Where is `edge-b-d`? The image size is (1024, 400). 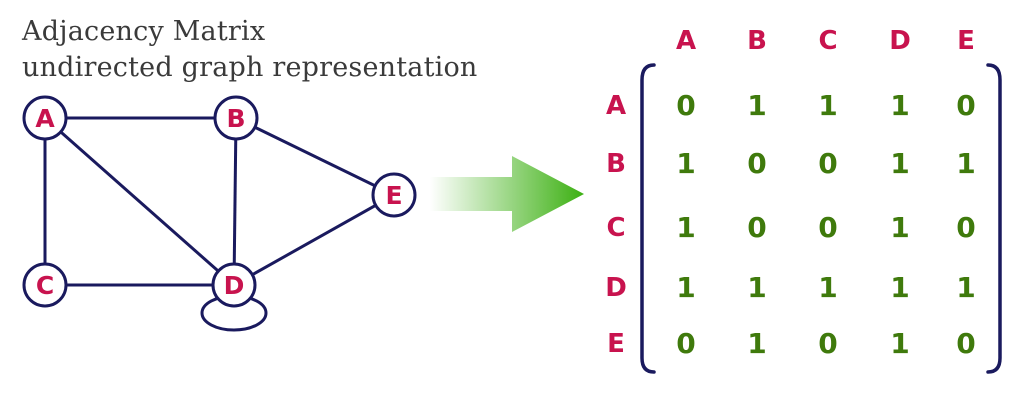
edge-b-d is located at coordinates (235, 201).